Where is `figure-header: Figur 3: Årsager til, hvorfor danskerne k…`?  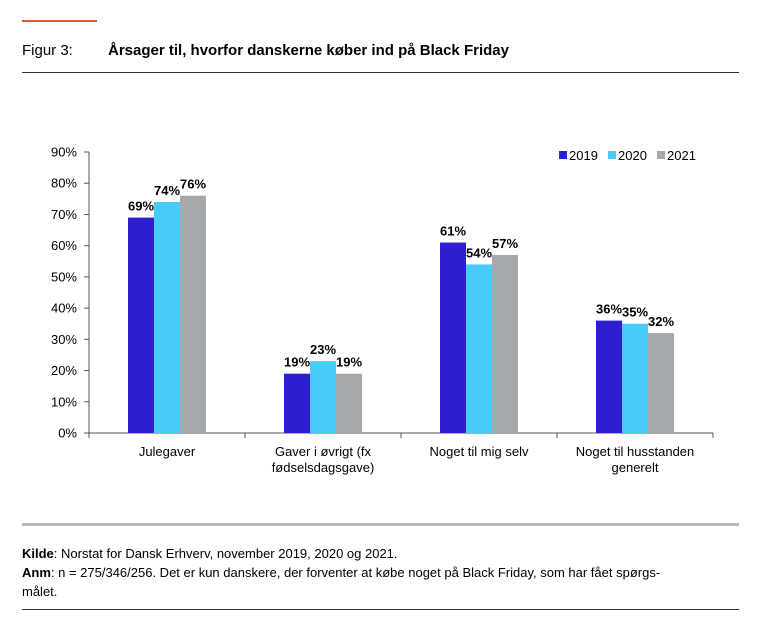
figure-header: Figur 3: Årsager til, hvorfor danskerne k… is located at coordinates (265, 50).